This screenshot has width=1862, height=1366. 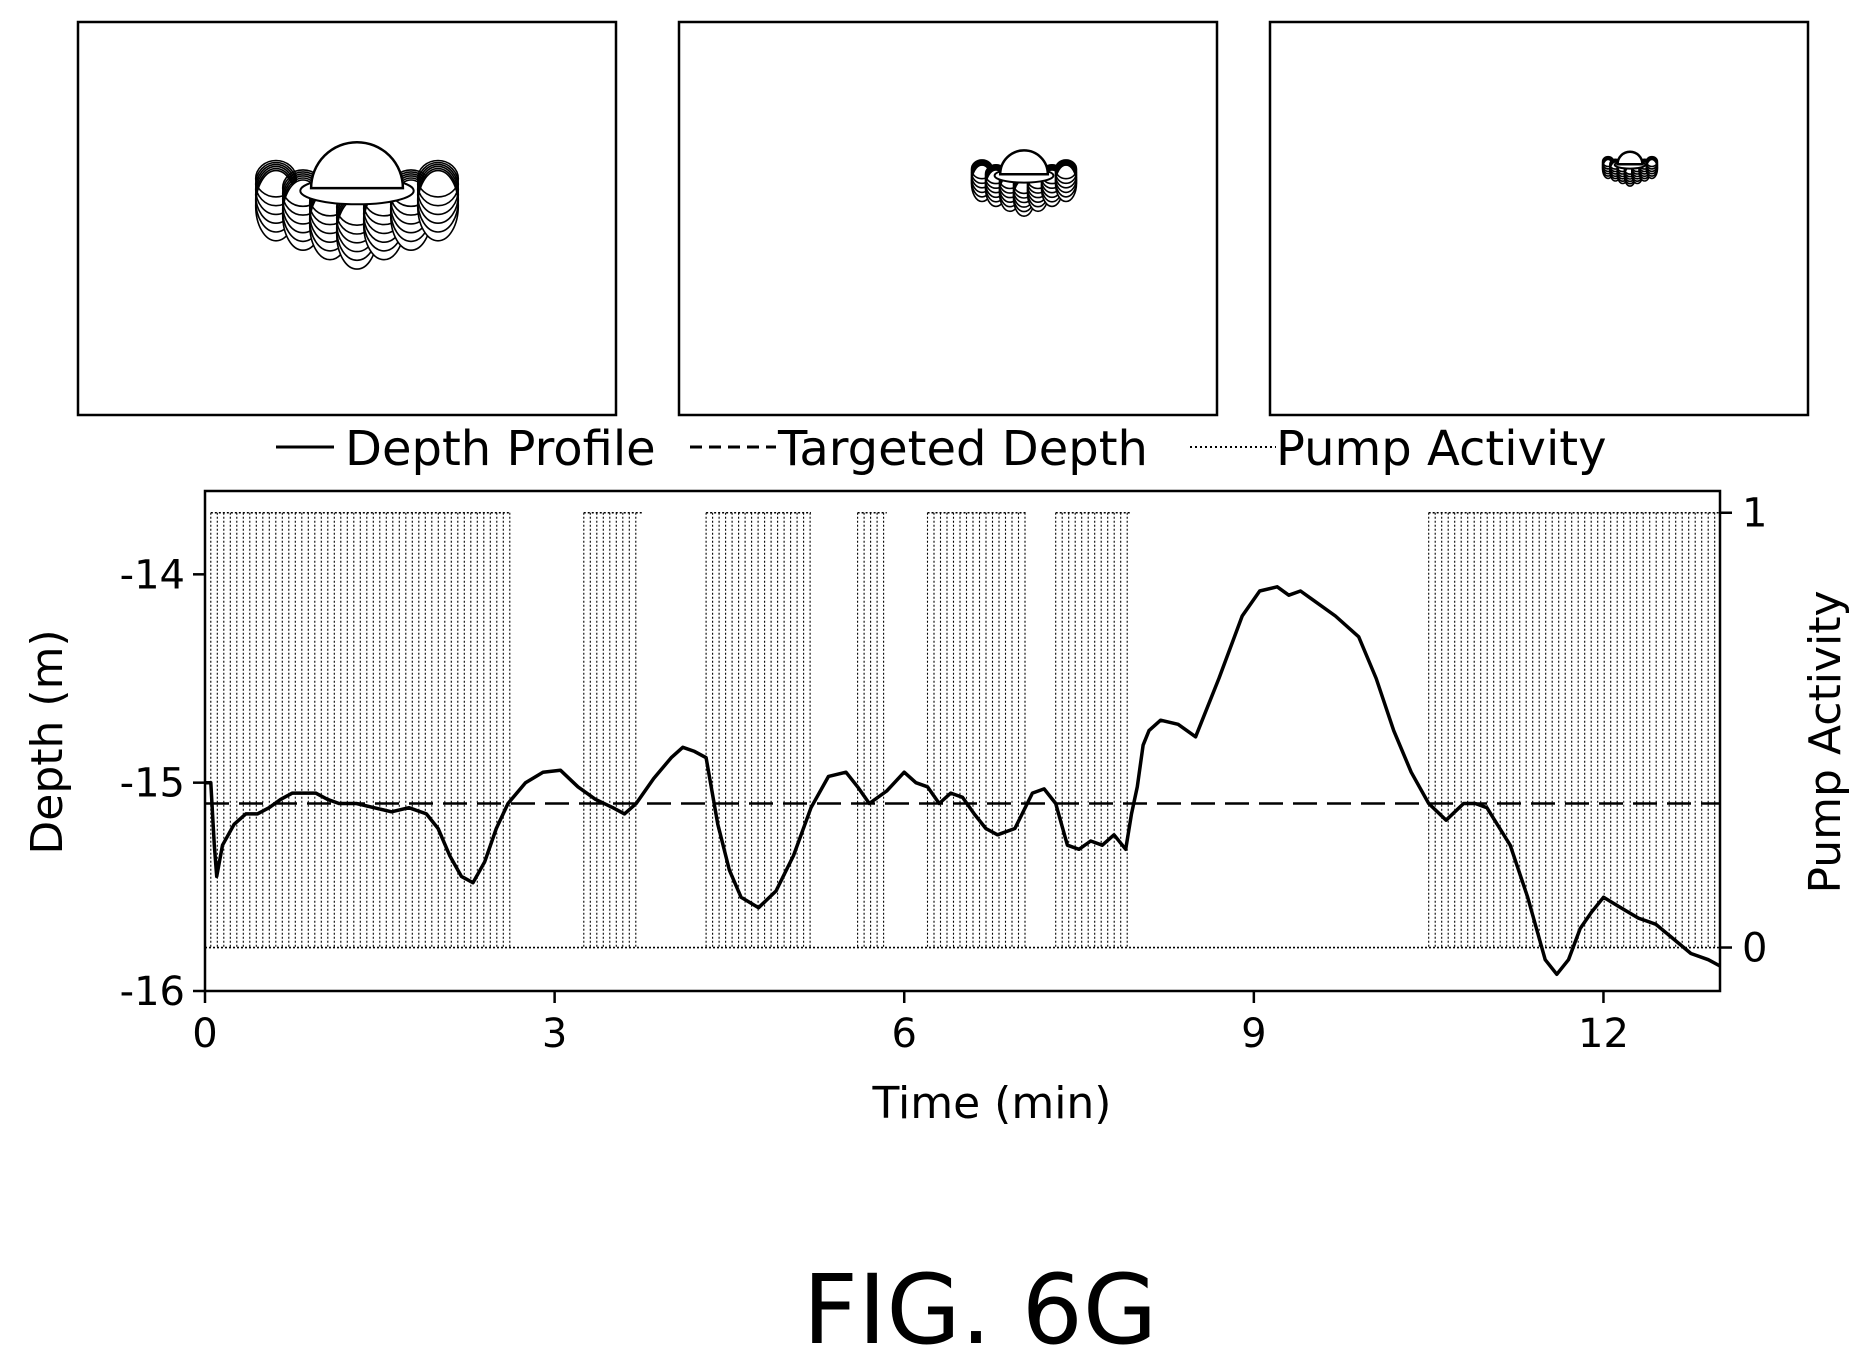 I want to click on y-left-tick-label: -14, so click(x=152, y=575).